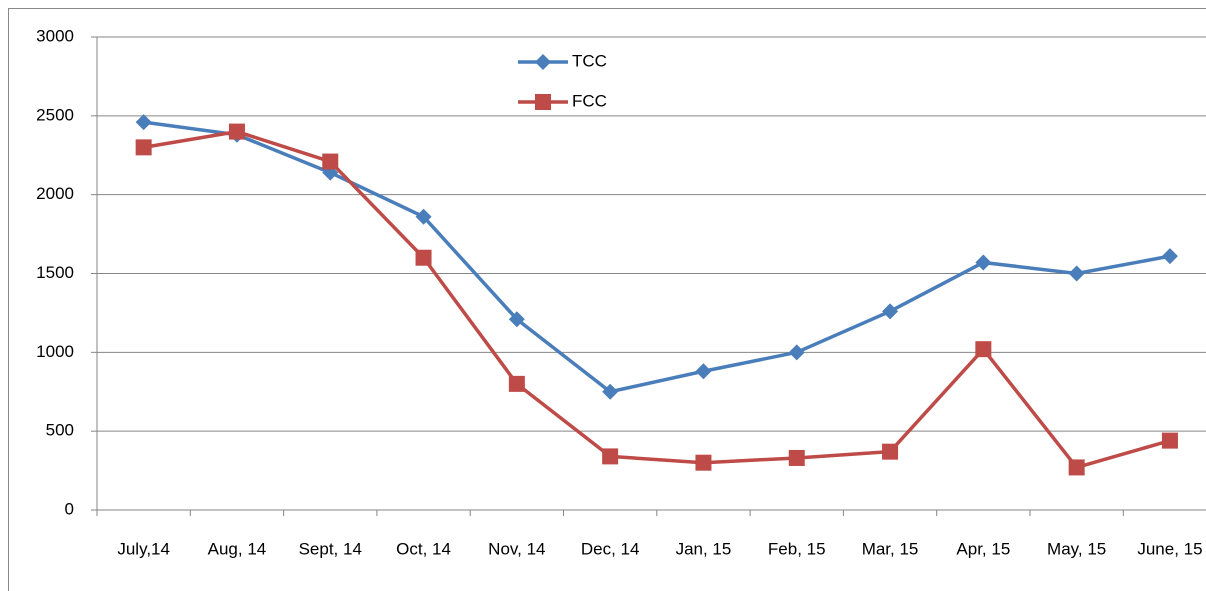 The width and height of the screenshot is (1206, 591). What do you see at coordinates (55, 272) in the screenshot?
I see `y-tick-label: 1500` at bounding box center [55, 272].